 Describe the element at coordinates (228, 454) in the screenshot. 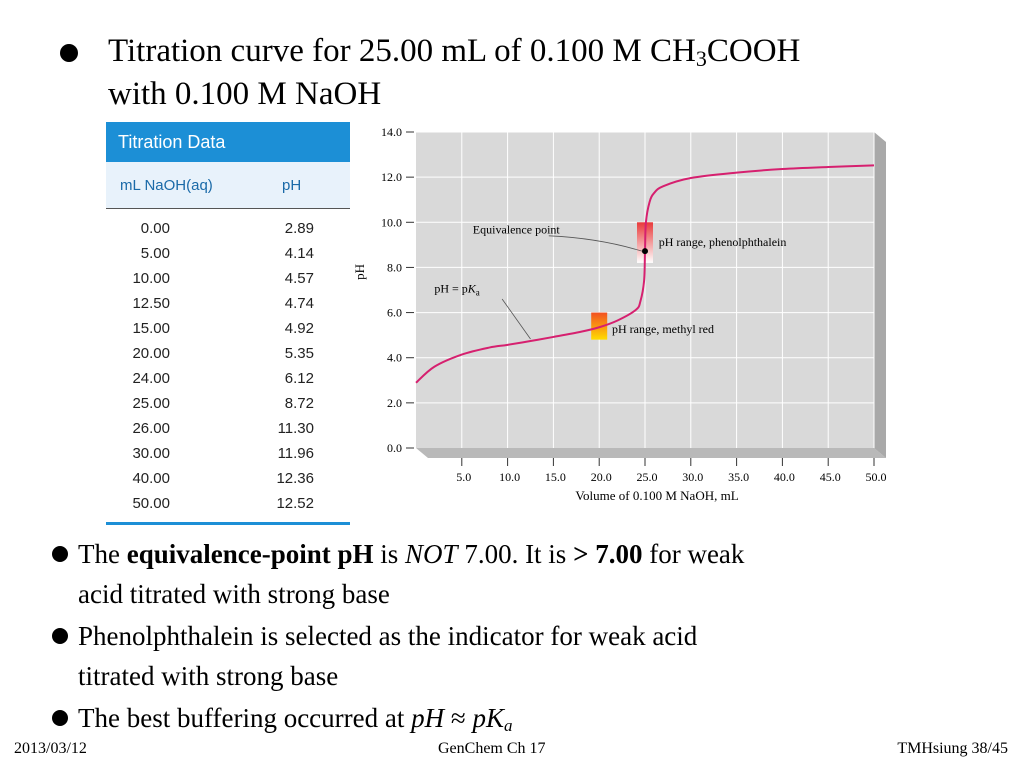

I see `table-row: 30.00 11.96` at that location.